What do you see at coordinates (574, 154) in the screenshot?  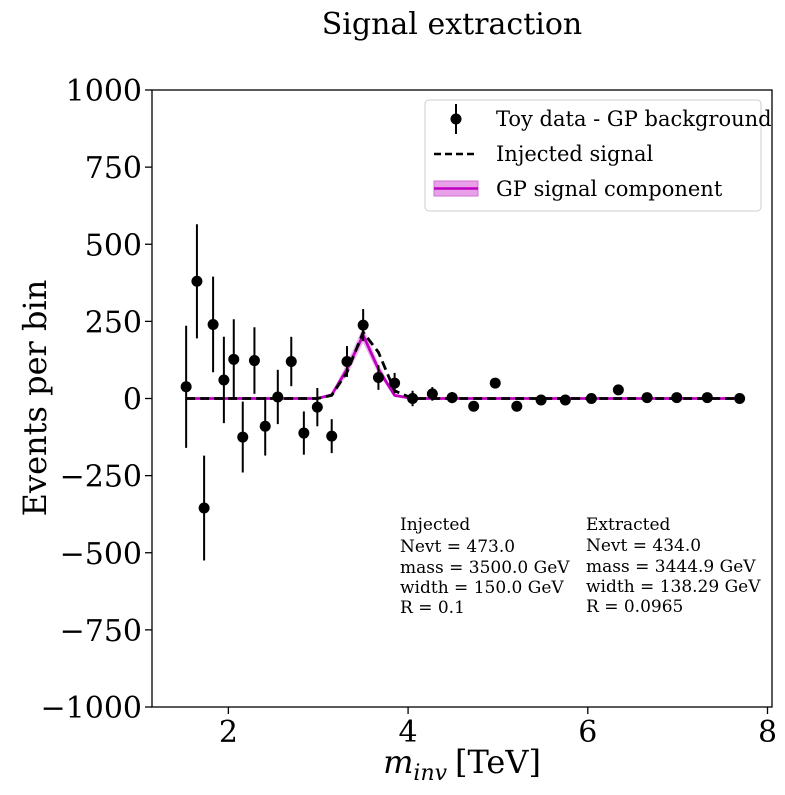 I see `legend-label-injected: Injected signal` at bounding box center [574, 154].